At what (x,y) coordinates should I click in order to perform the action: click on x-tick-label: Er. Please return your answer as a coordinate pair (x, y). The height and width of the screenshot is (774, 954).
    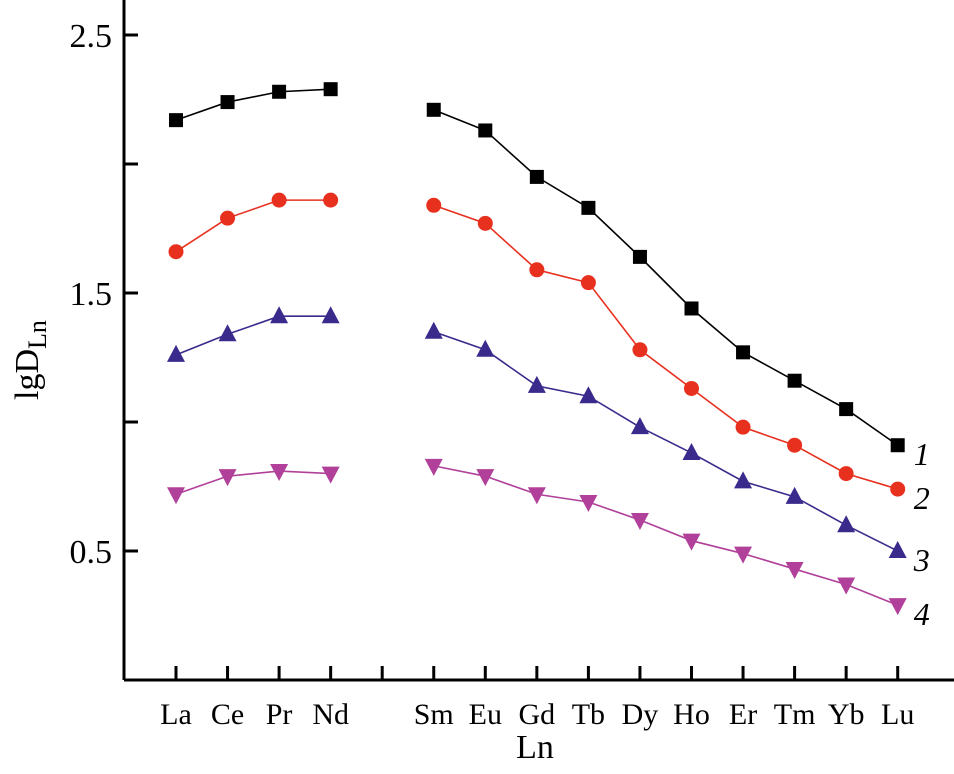
    Looking at the image, I should click on (743, 714).